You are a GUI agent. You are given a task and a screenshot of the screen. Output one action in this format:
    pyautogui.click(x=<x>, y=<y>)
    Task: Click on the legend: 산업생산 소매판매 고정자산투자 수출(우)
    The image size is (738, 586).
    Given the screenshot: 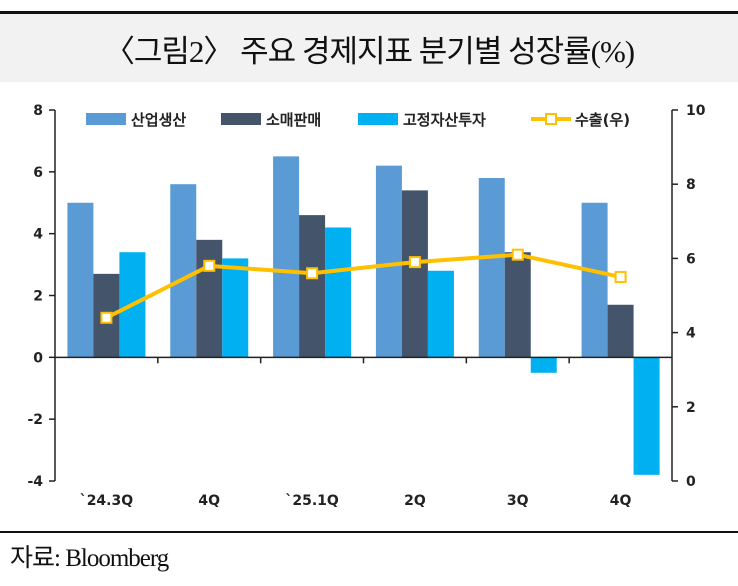 What is the action you would take?
    pyautogui.click(x=358, y=120)
    